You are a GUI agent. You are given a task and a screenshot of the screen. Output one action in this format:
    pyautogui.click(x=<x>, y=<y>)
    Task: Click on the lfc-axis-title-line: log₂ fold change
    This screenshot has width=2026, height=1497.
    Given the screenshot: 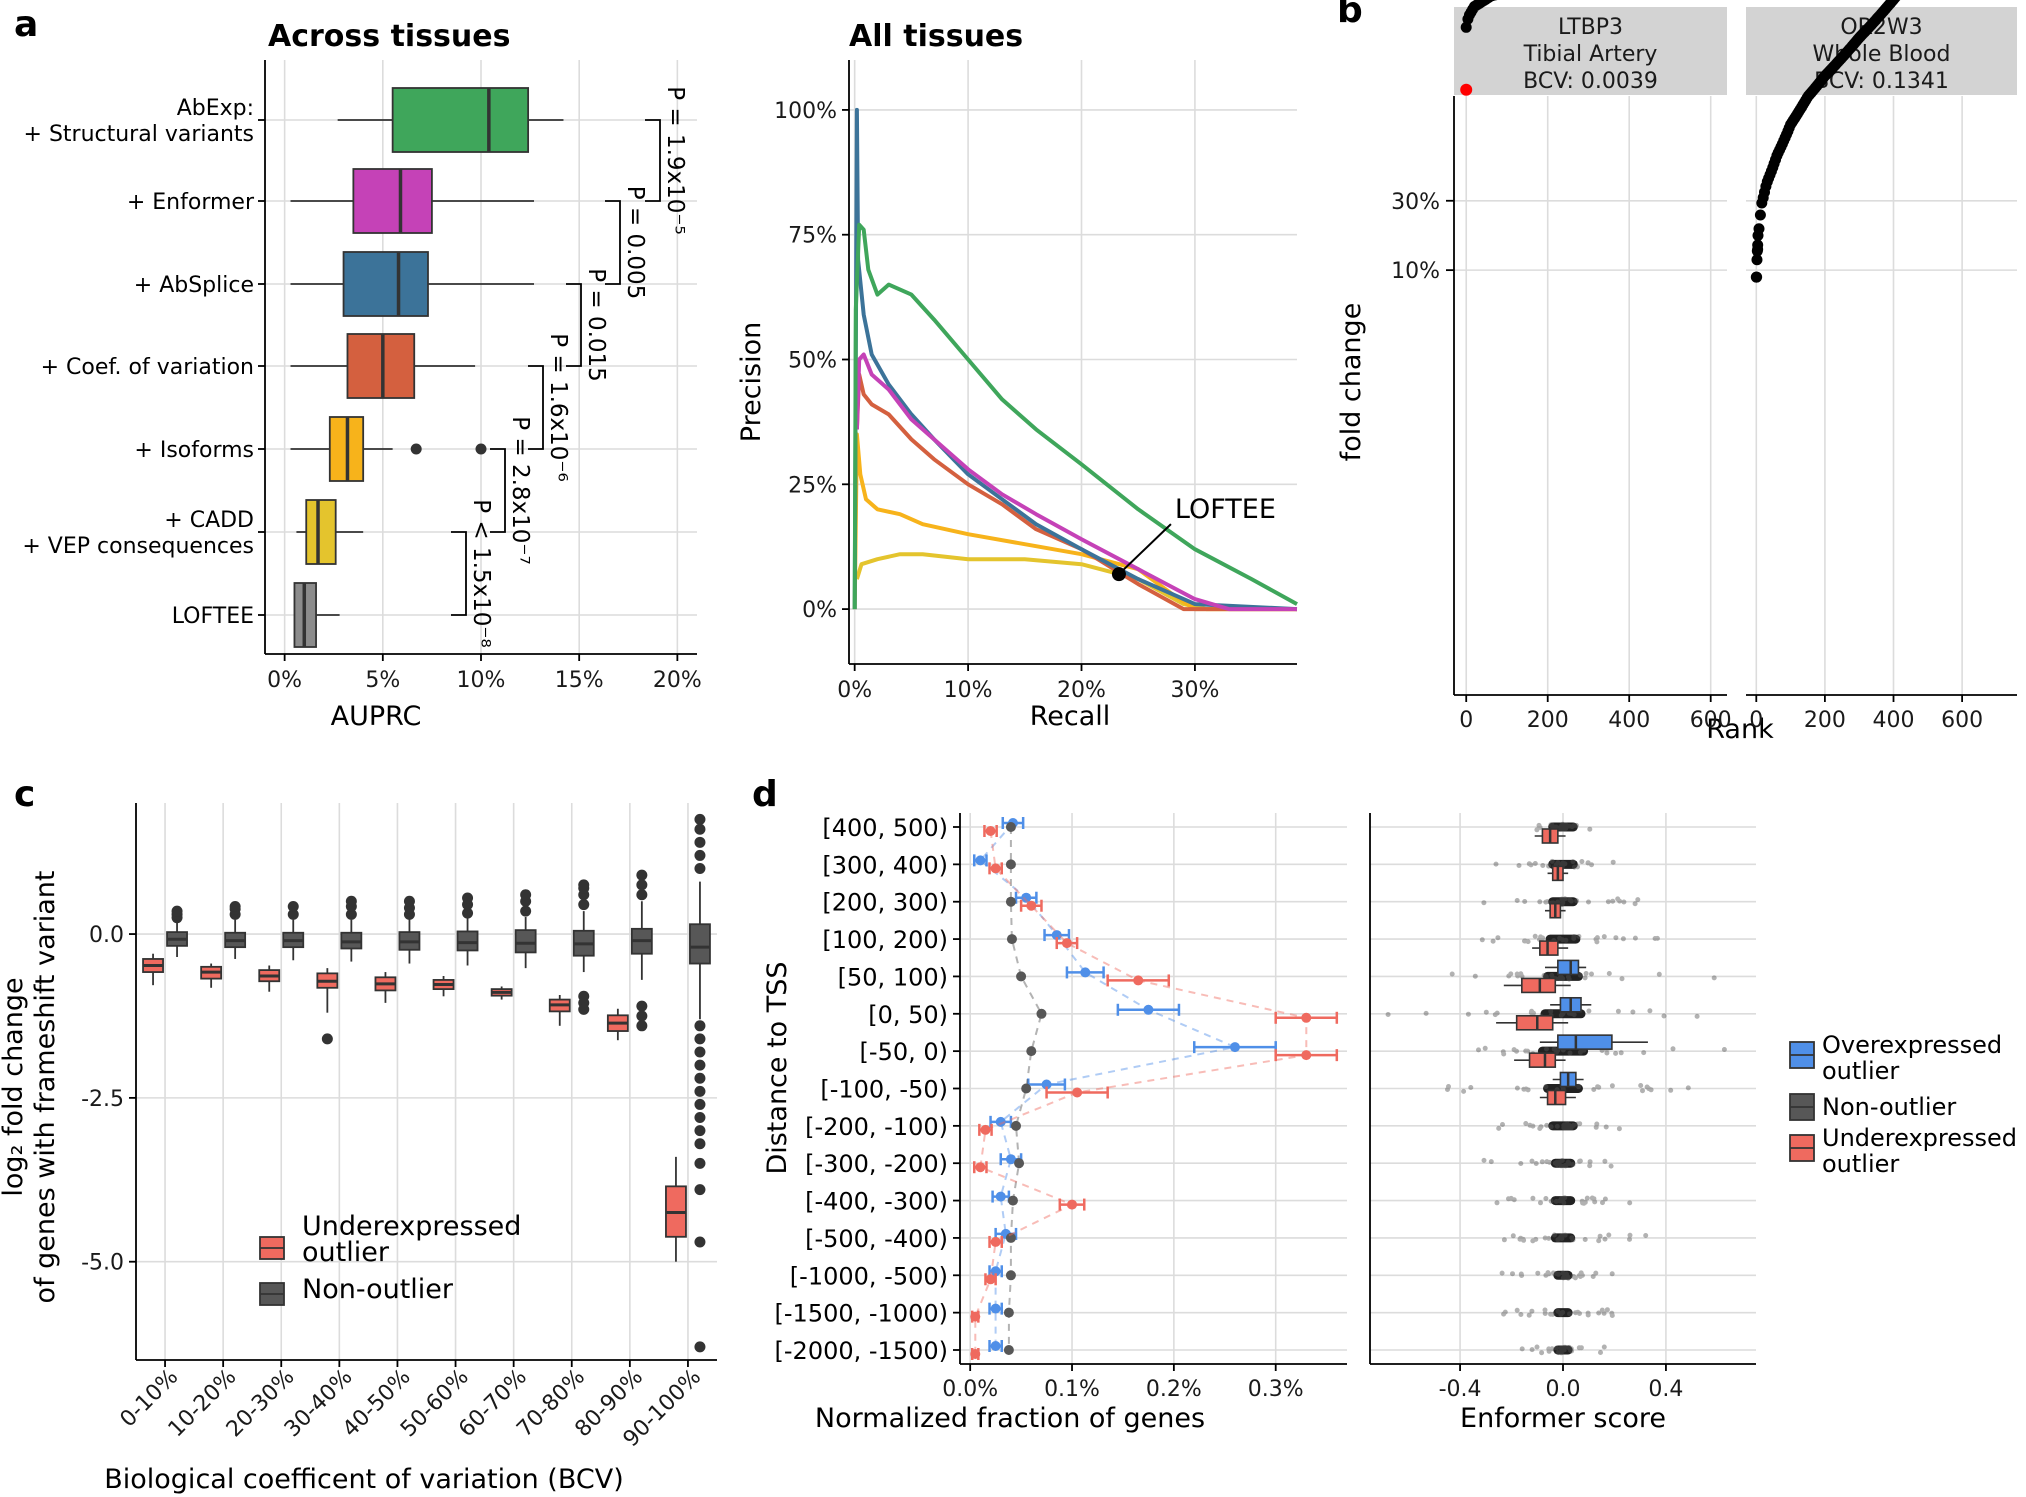 What is the action you would take?
    pyautogui.click(x=14, y=1086)
    